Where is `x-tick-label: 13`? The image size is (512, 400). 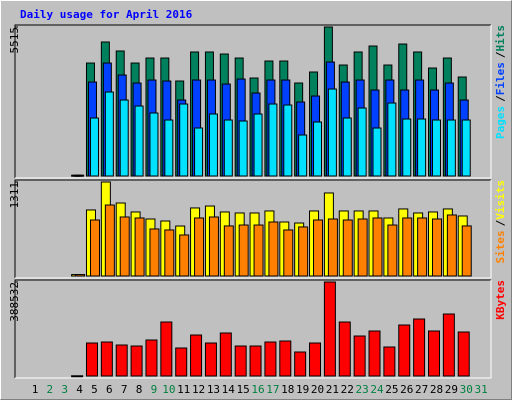
x-tick-label: 13 is located at coordinates (213, 389).